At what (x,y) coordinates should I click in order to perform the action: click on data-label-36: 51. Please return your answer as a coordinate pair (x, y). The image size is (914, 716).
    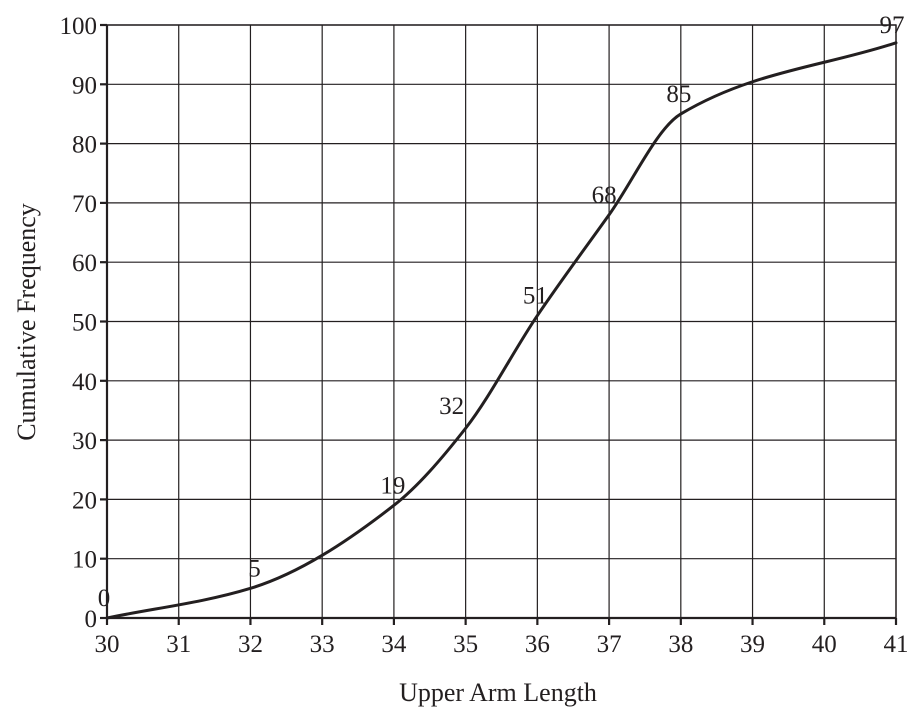
    Looking at the image, I should click on (535, 296).